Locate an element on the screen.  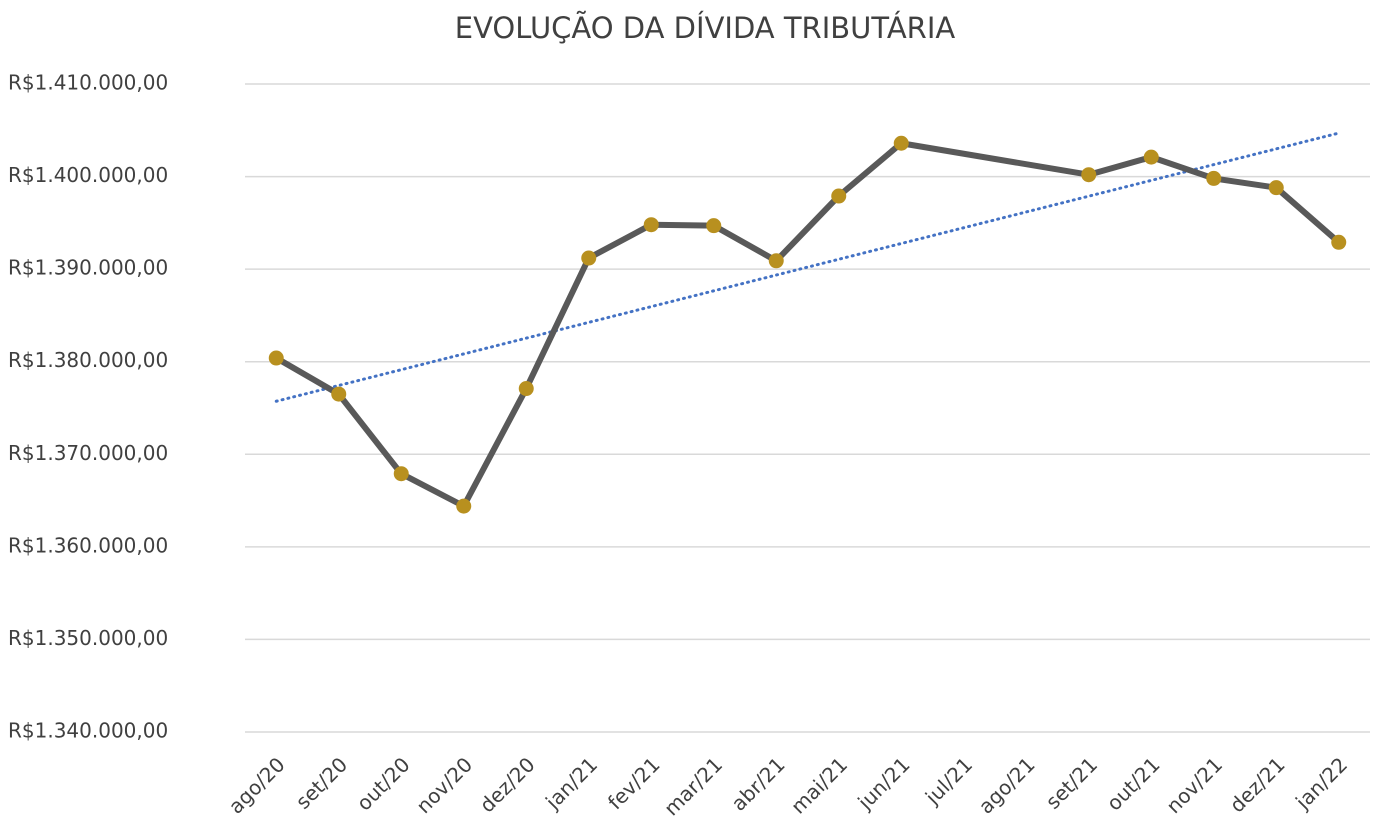
x-tick-label: jul/21 is located at coordinates (948, 780).